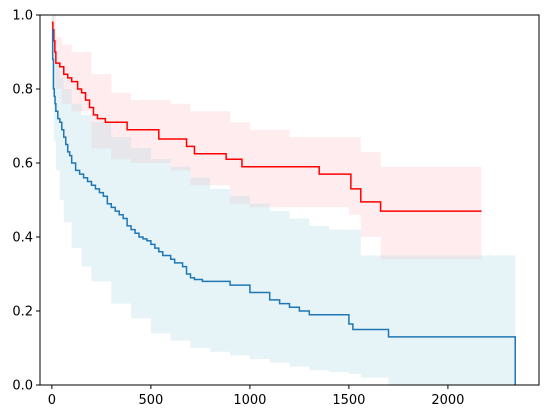 The width and height of the screenshot is (547, 418). What do you see at coordinates (22, 90) in the screenshot?
I see `y-tick-label: 0.8` at bounding box center [22, 90].